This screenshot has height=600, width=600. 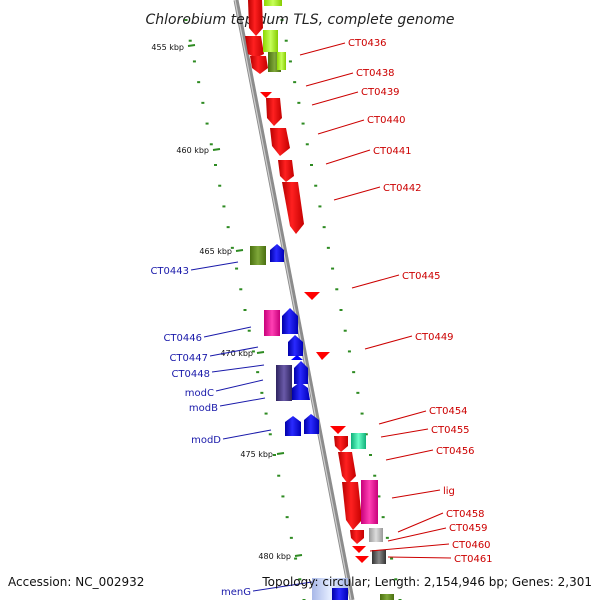 What do you see at coordinates (190, 374) in the screenshot?
I see `gene-label: CT0448` at bounding box center [190, 374].